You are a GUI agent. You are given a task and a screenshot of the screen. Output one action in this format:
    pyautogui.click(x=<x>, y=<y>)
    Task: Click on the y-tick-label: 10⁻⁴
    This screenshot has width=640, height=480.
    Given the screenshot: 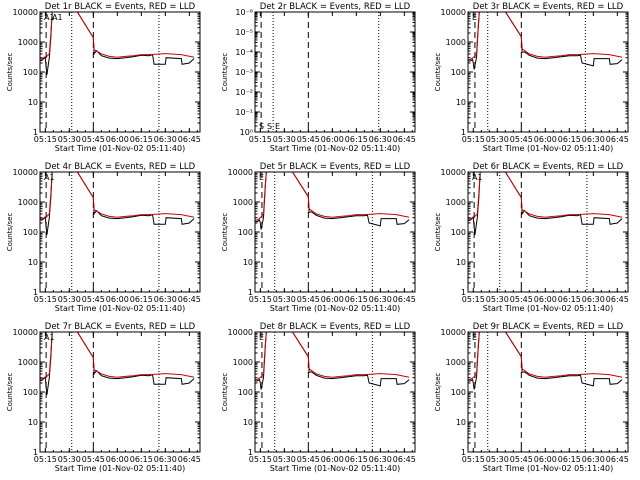 What is the action you would take?
    pyautogui.click(x=244, y=52)
    